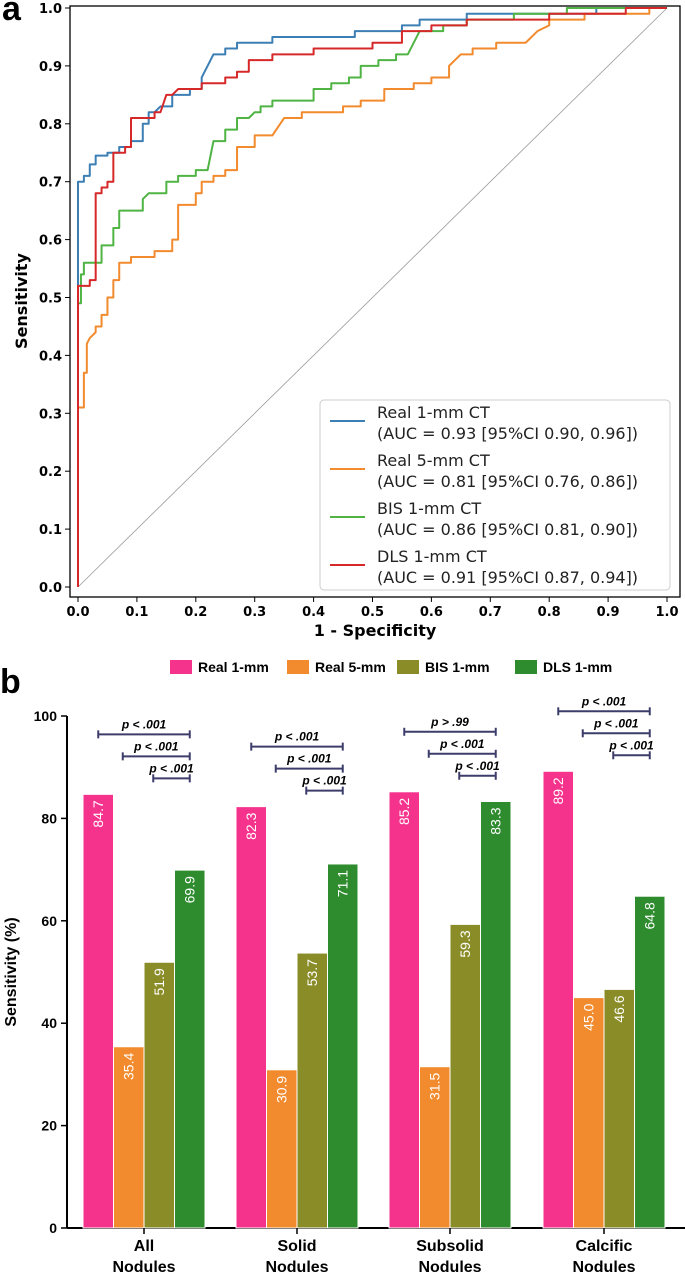  Describe the element at coordinates (350, 667) in the screenshot. I see `legend-label-real-5-mm: Real 5-mm` at that location.